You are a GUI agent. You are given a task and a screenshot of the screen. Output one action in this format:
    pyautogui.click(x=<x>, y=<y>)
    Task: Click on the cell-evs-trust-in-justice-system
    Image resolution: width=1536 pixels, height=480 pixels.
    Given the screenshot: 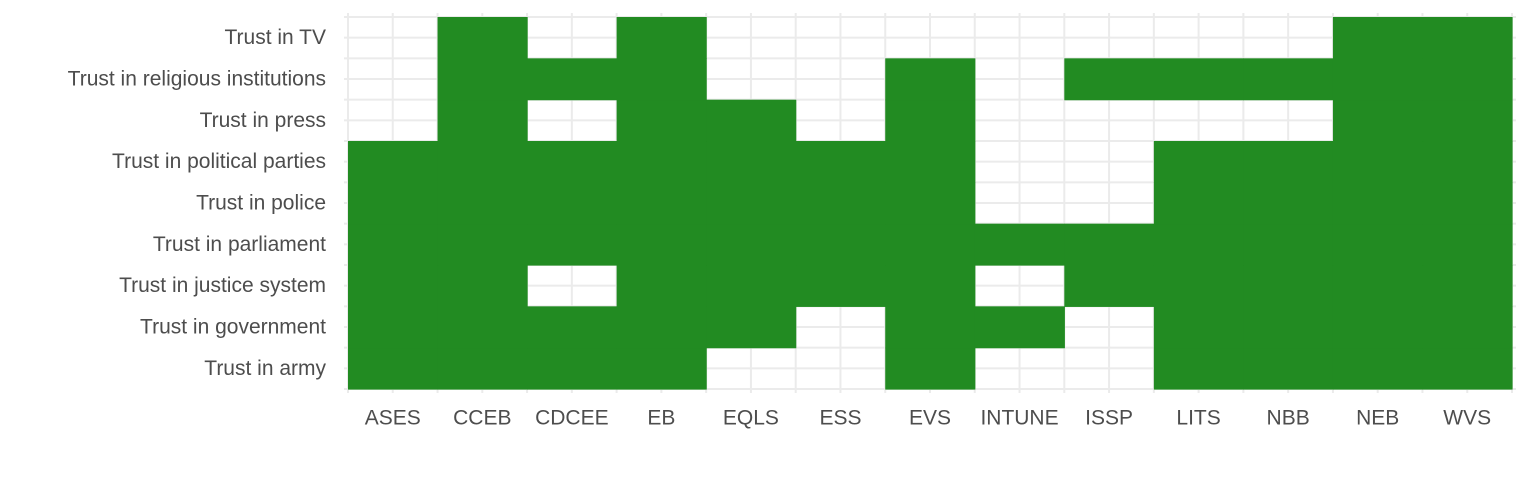 What is the action you would take?
    pyautogui.click(x=930, y=286)
    